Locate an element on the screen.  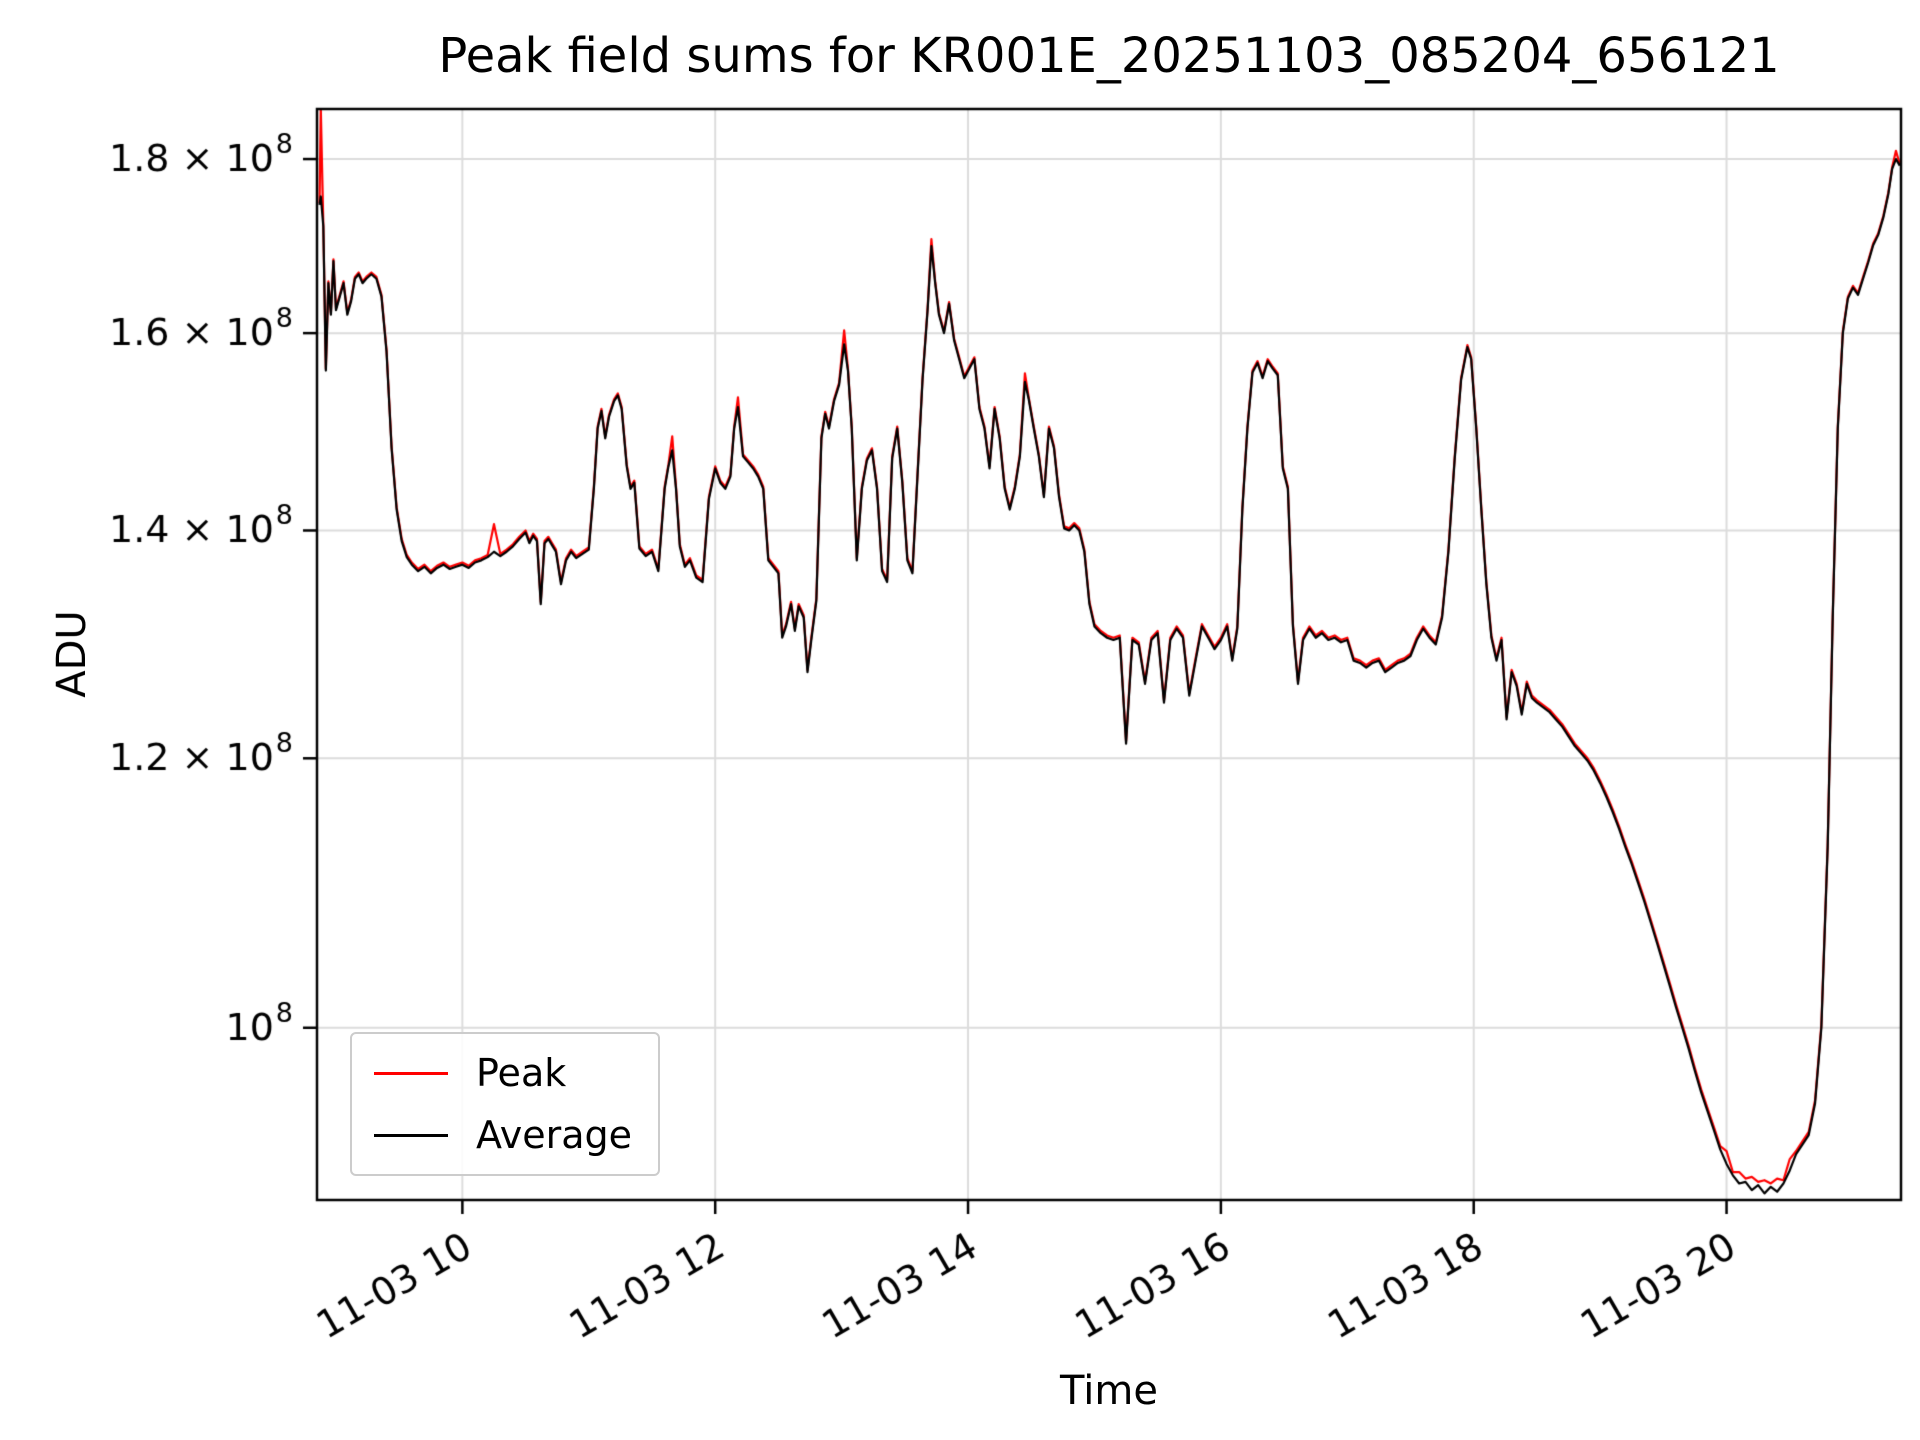
legend-entry-average: Average is located at coordinates (503, 1135).